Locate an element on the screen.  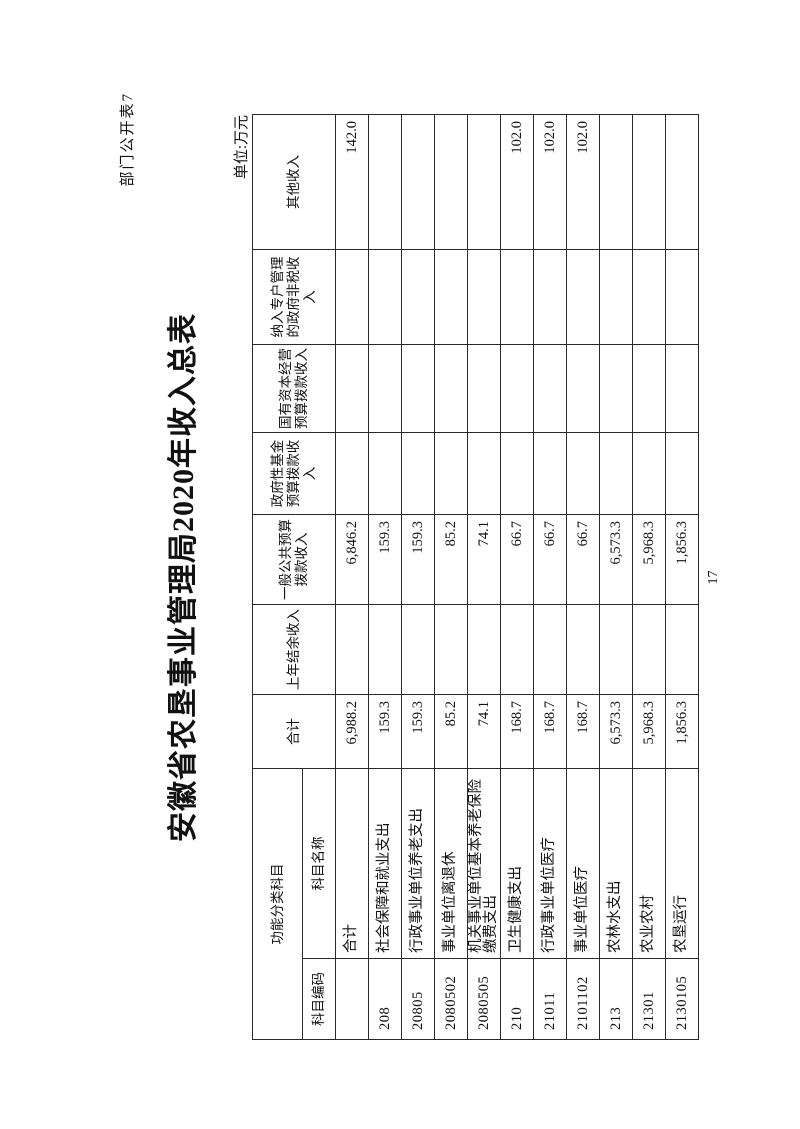
cell-subject-name: 行政事业单位医疗 is located at coordinates (550, 863).